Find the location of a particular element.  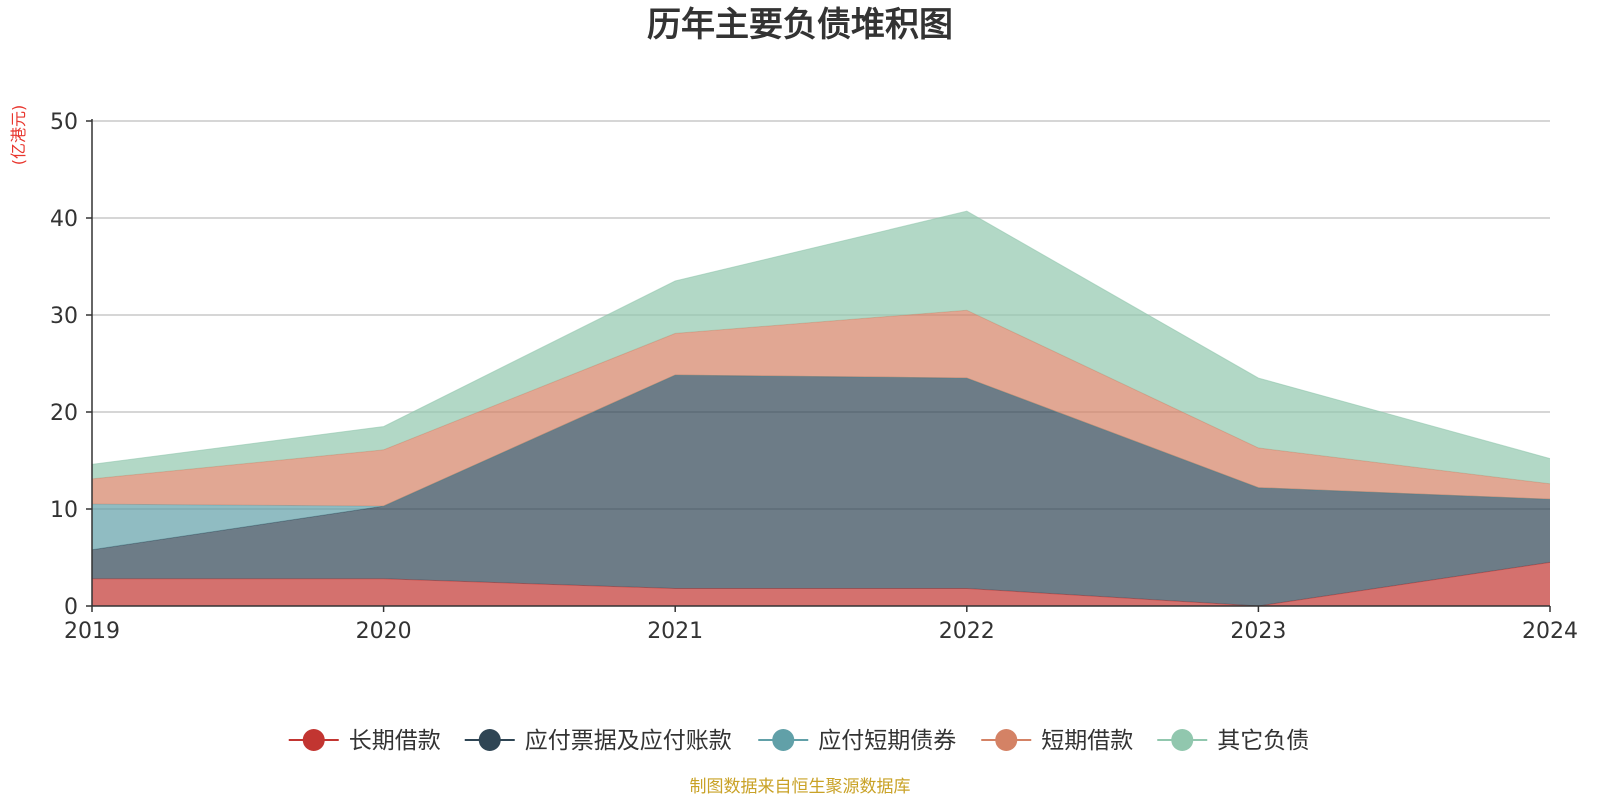

x-tick-label: 2024 is located at coordinates (1550, 631).